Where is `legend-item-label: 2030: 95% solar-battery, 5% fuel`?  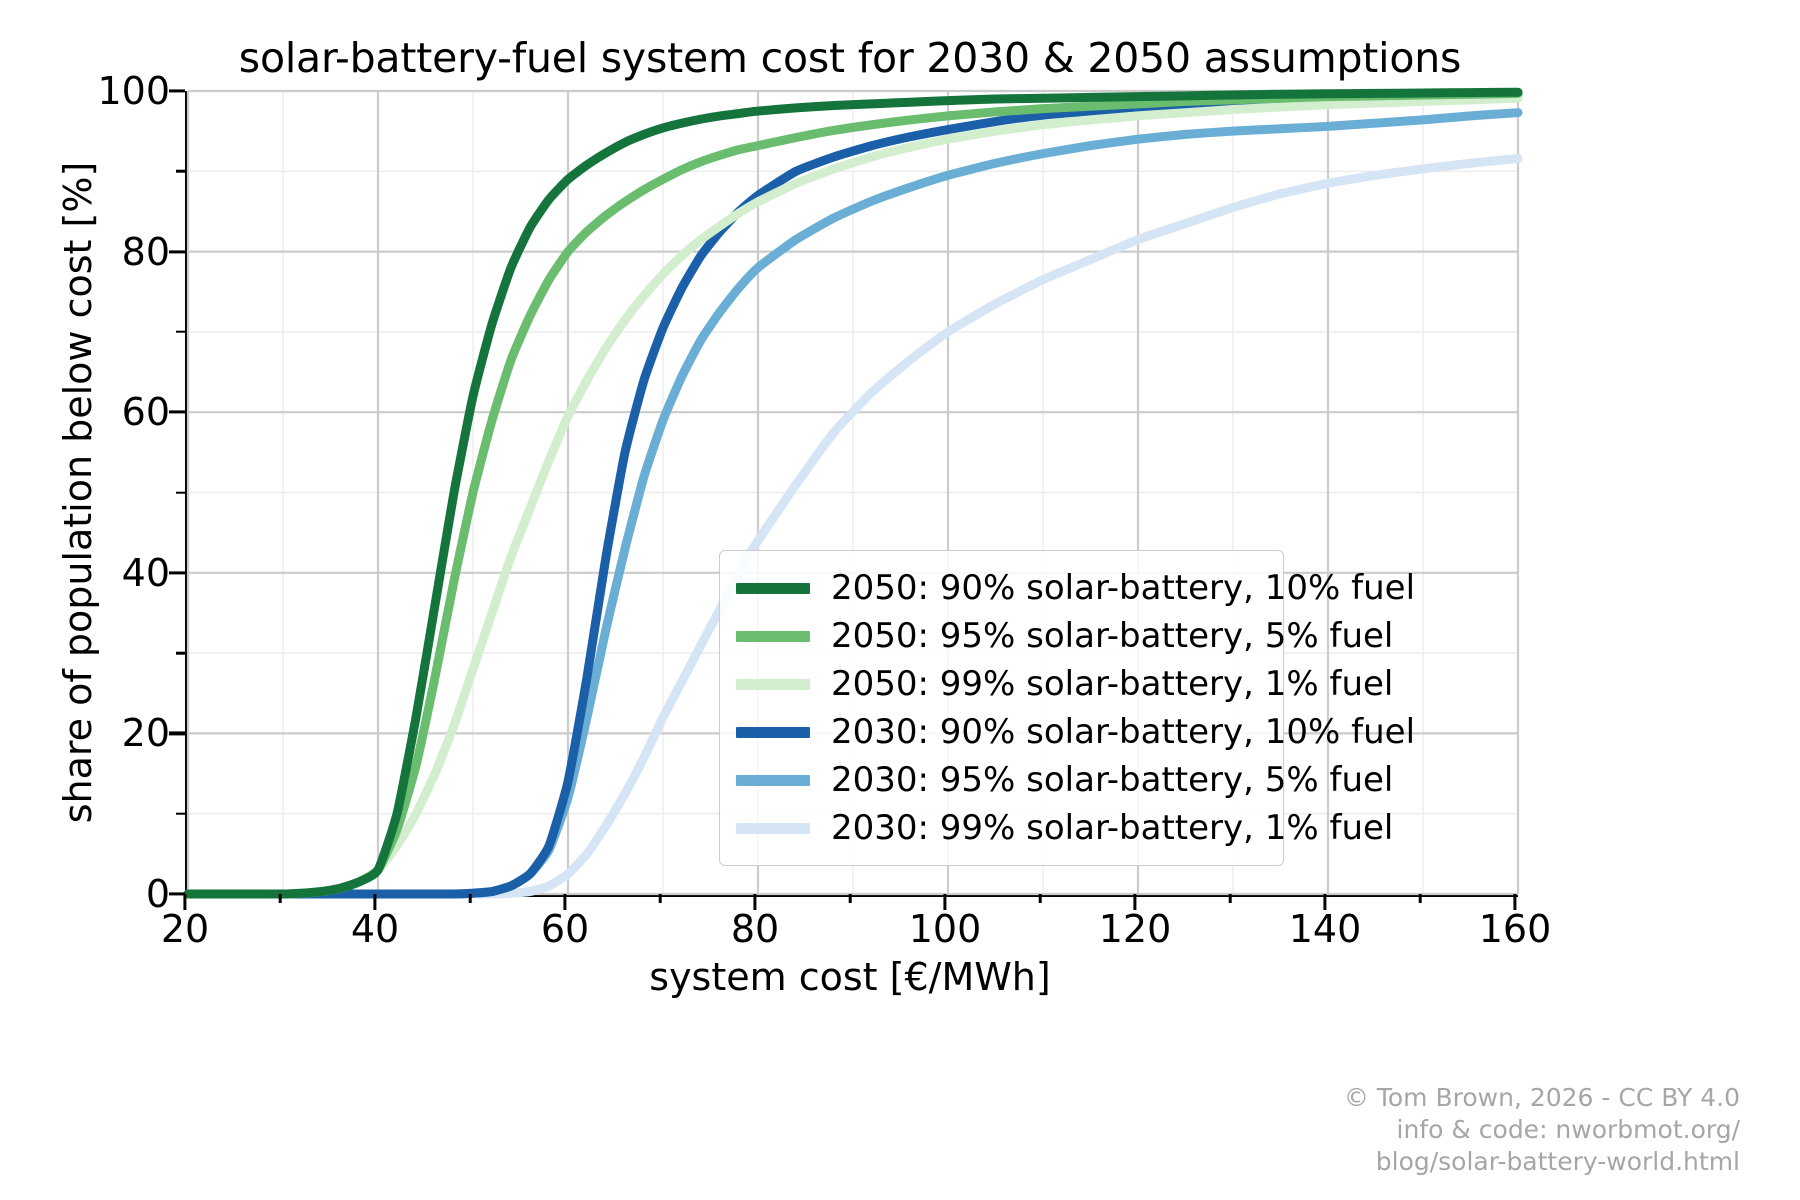
legend-item-label: 2030: 95% solar-battery, 5% fuel is located at coordinates (1112, 780).